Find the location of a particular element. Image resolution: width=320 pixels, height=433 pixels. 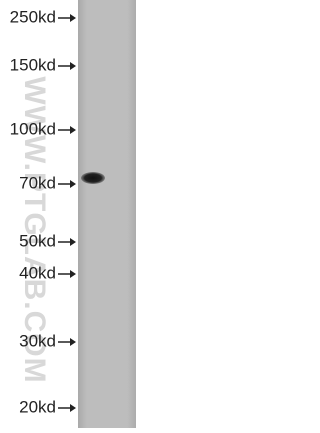

marker-label: 50kd is located at coordinates (37, 240).